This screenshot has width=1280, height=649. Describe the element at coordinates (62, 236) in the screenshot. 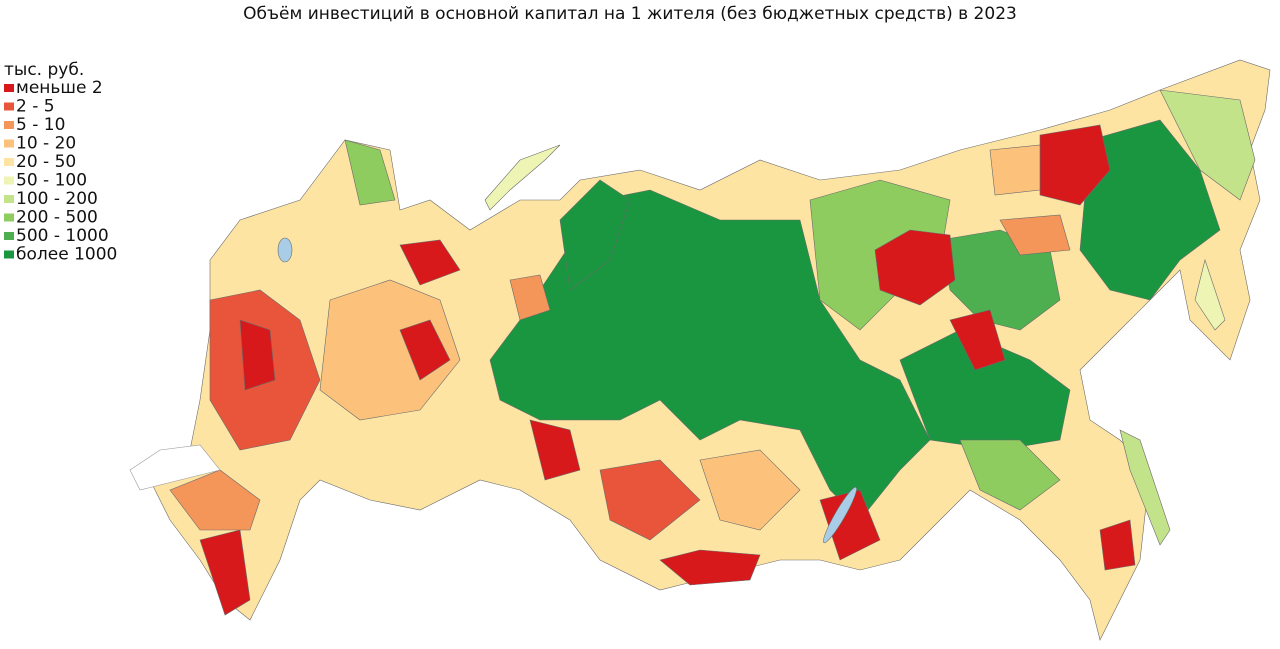

I see `legend-label: 500 - 1000` at that location.